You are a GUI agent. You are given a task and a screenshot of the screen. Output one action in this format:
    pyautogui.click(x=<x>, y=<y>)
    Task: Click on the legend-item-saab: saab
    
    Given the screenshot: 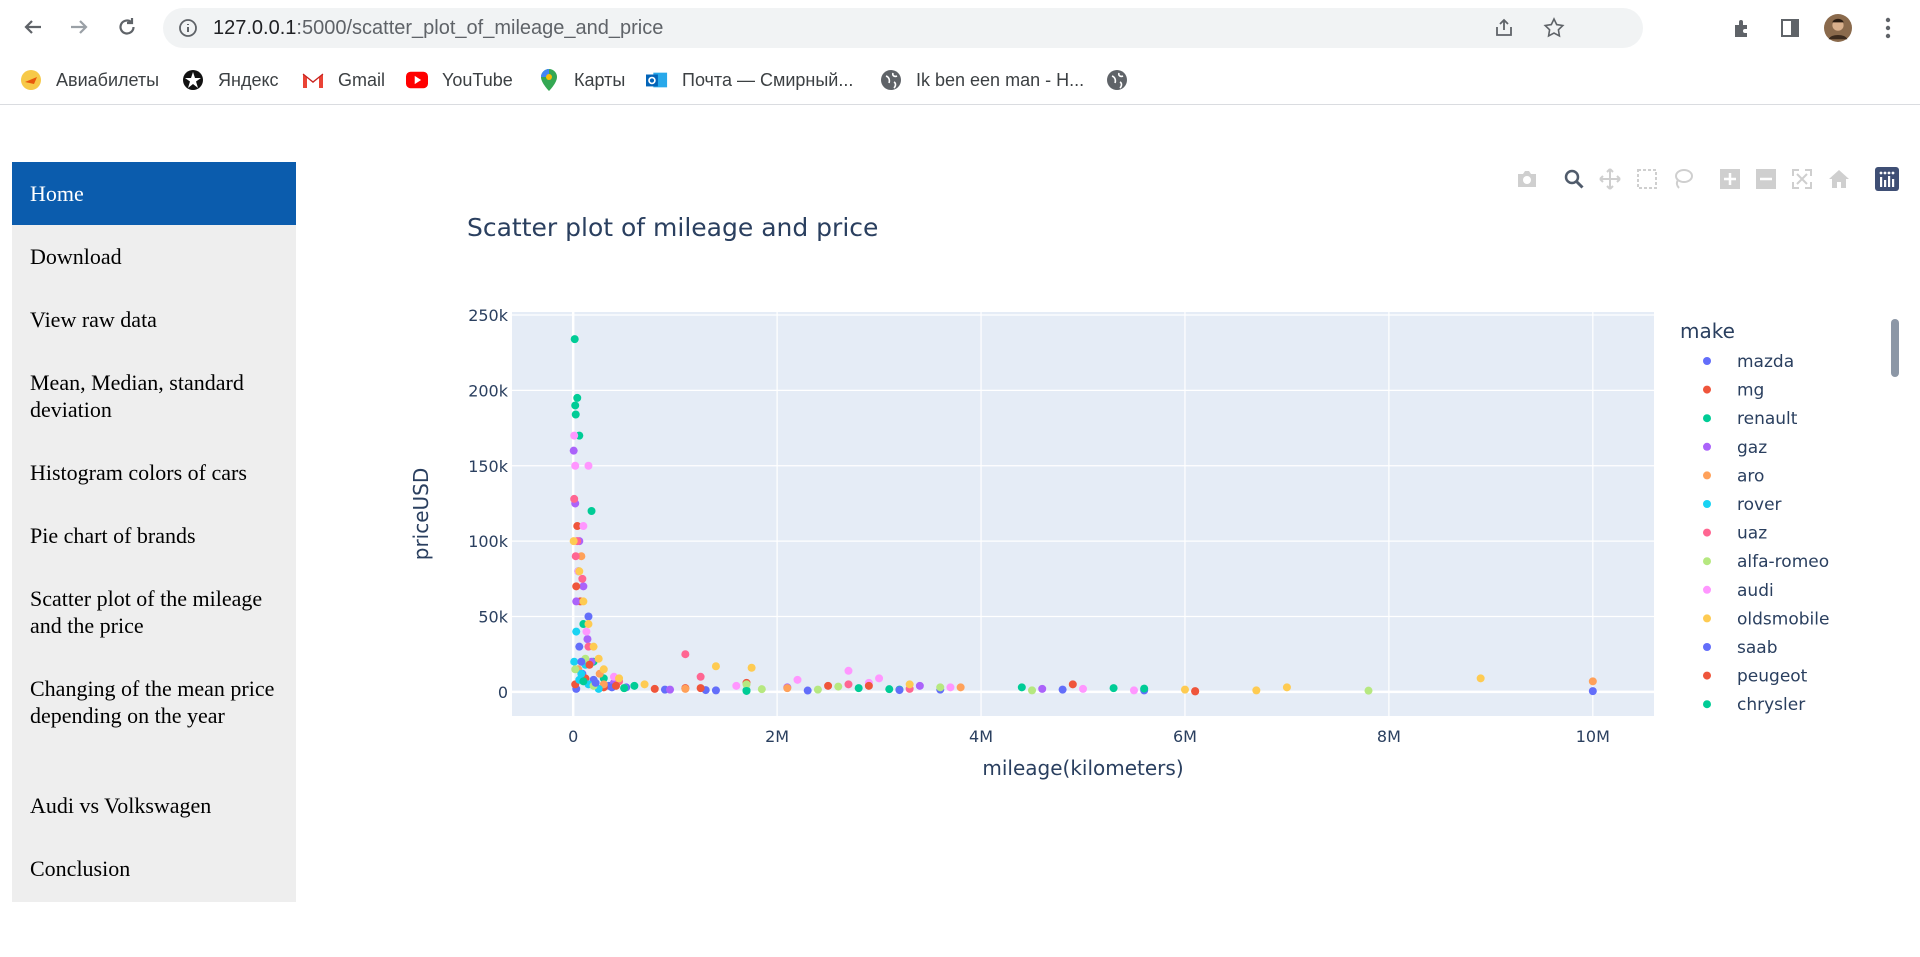 What is the action you would take?
    pyautogui.click(x=1740, y=648)
    